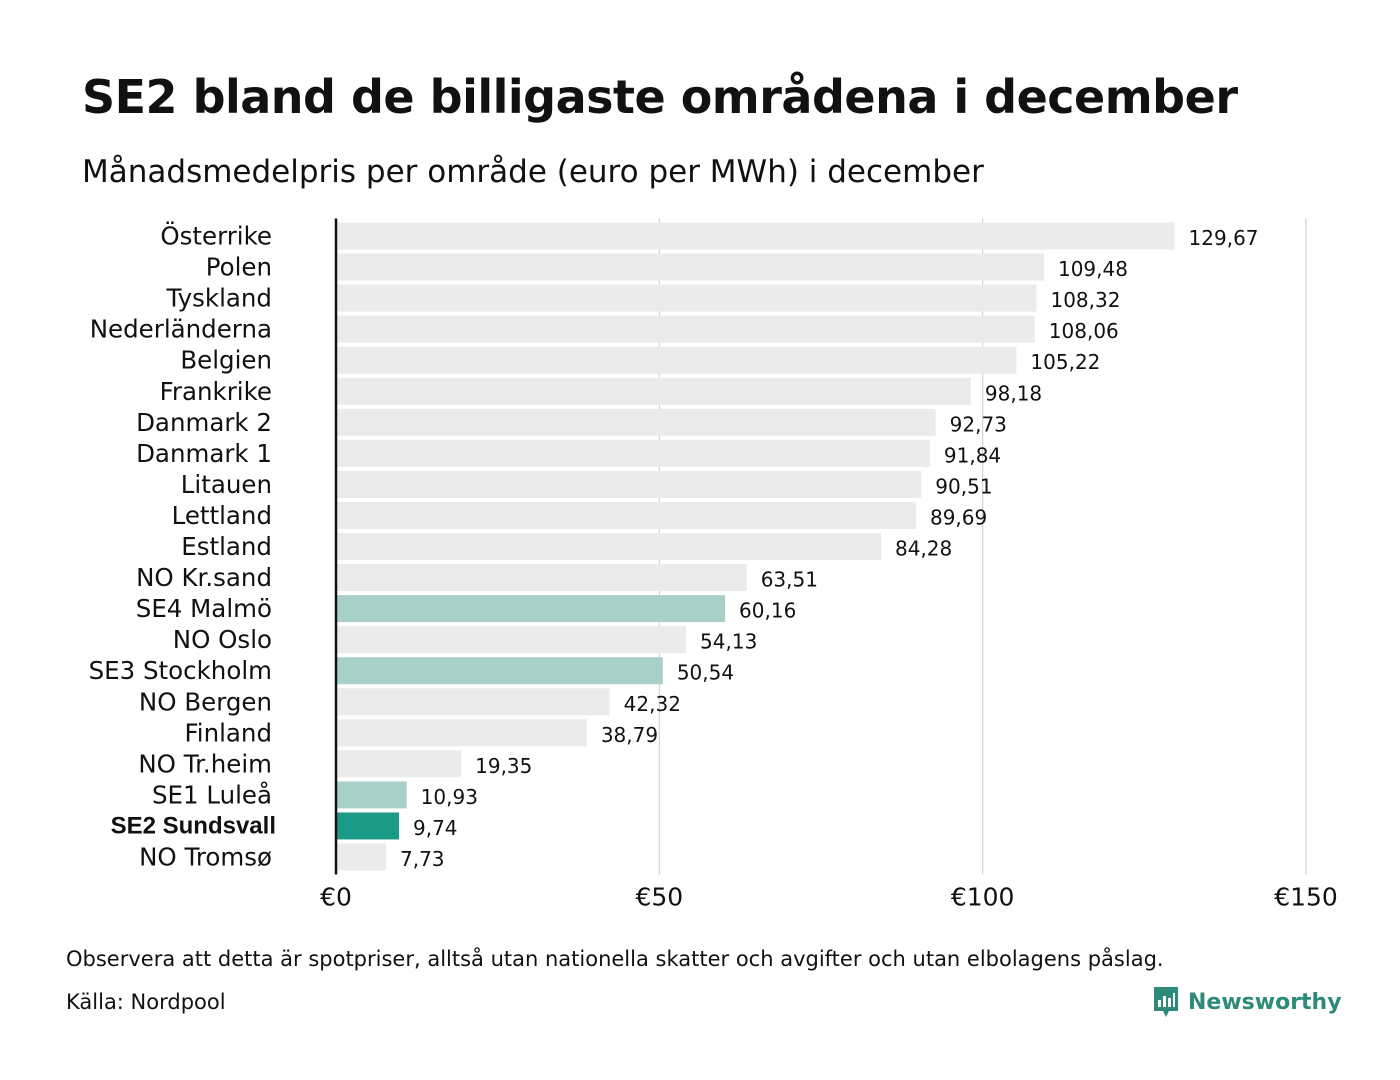  I want to click on x-tick-label: €100, so click(983, 897).